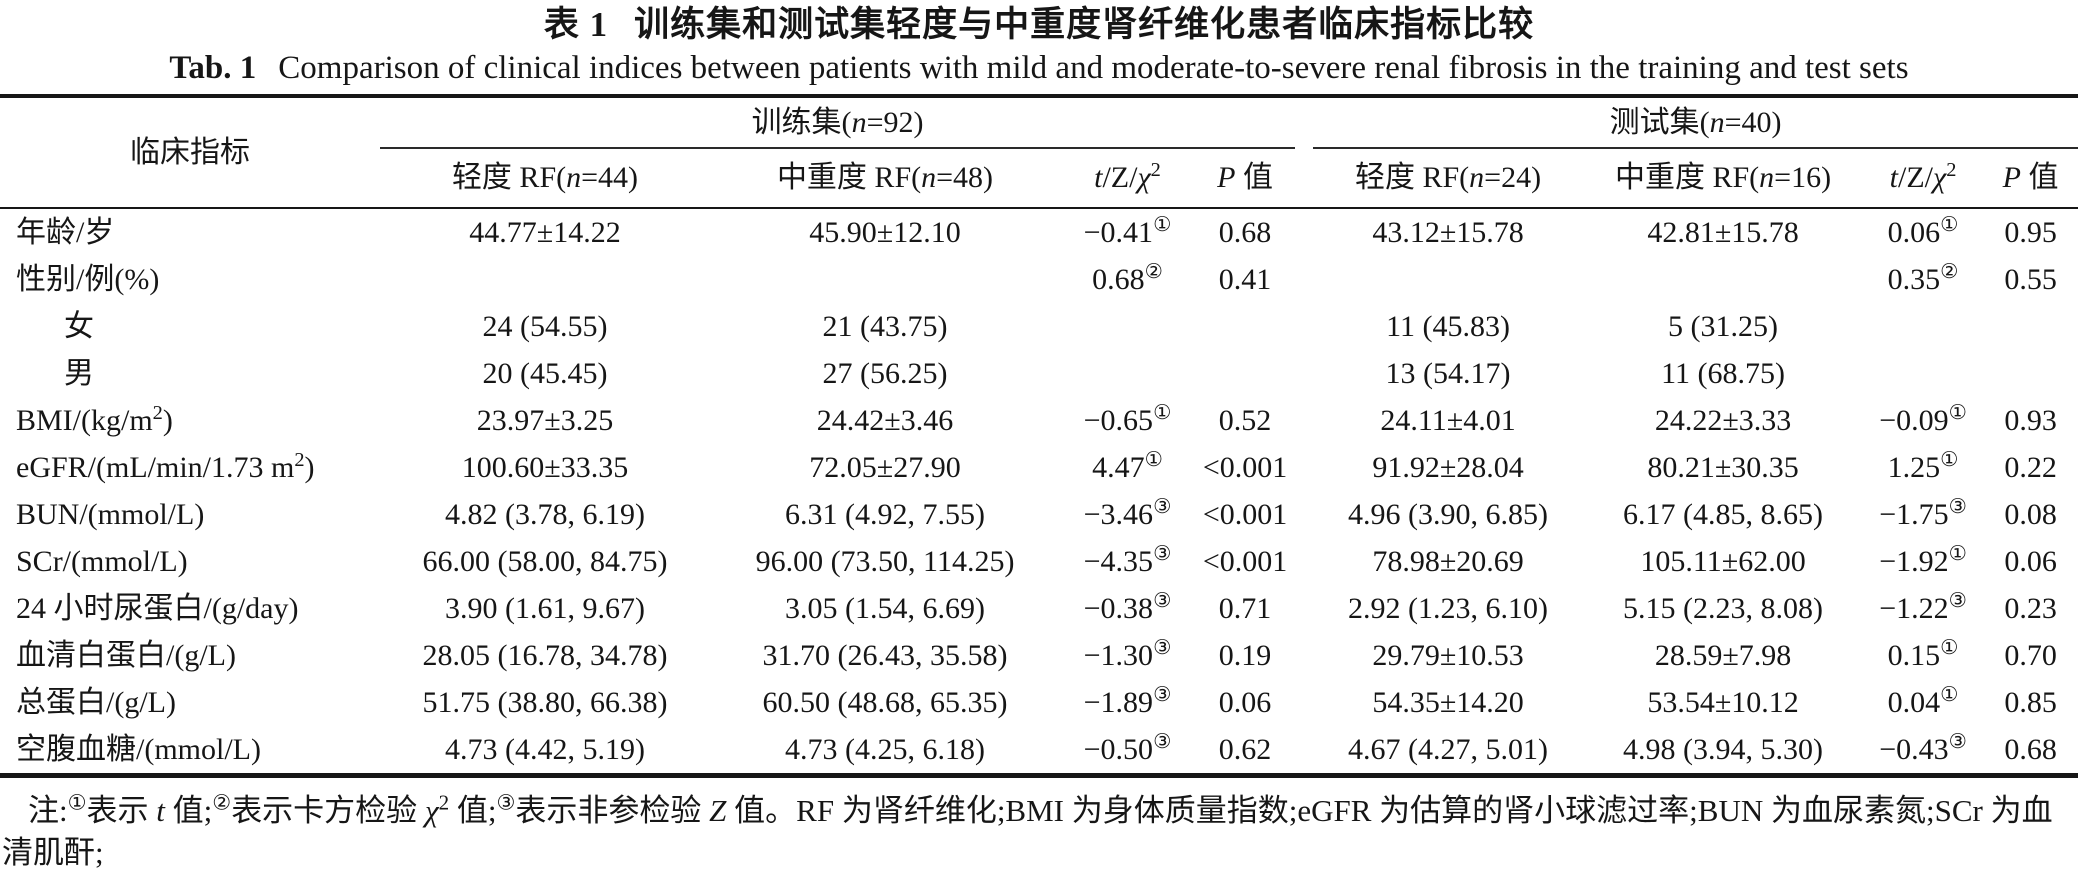 The width and height of the screenshot is (2078, 874). I want to click on row-label: 总蛋白/(g/L), so click(96, 702).